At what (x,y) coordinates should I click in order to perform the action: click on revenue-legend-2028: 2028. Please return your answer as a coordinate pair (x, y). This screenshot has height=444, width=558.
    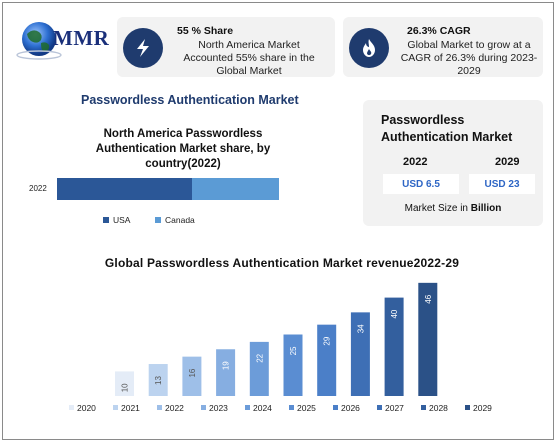
    Looking at the image, I should click on (434, 408).